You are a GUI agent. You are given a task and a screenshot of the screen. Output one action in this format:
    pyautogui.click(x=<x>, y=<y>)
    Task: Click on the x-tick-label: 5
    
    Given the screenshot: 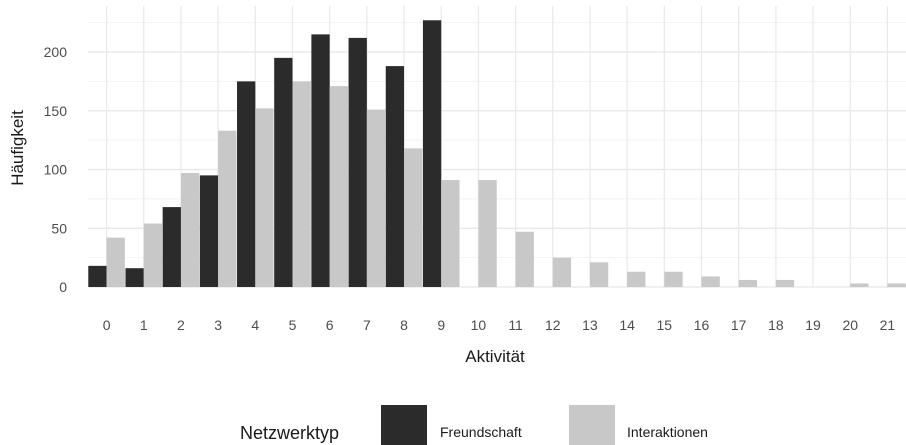 What is the action you would take?
    pyautogui.click(x=293, y=325)
    